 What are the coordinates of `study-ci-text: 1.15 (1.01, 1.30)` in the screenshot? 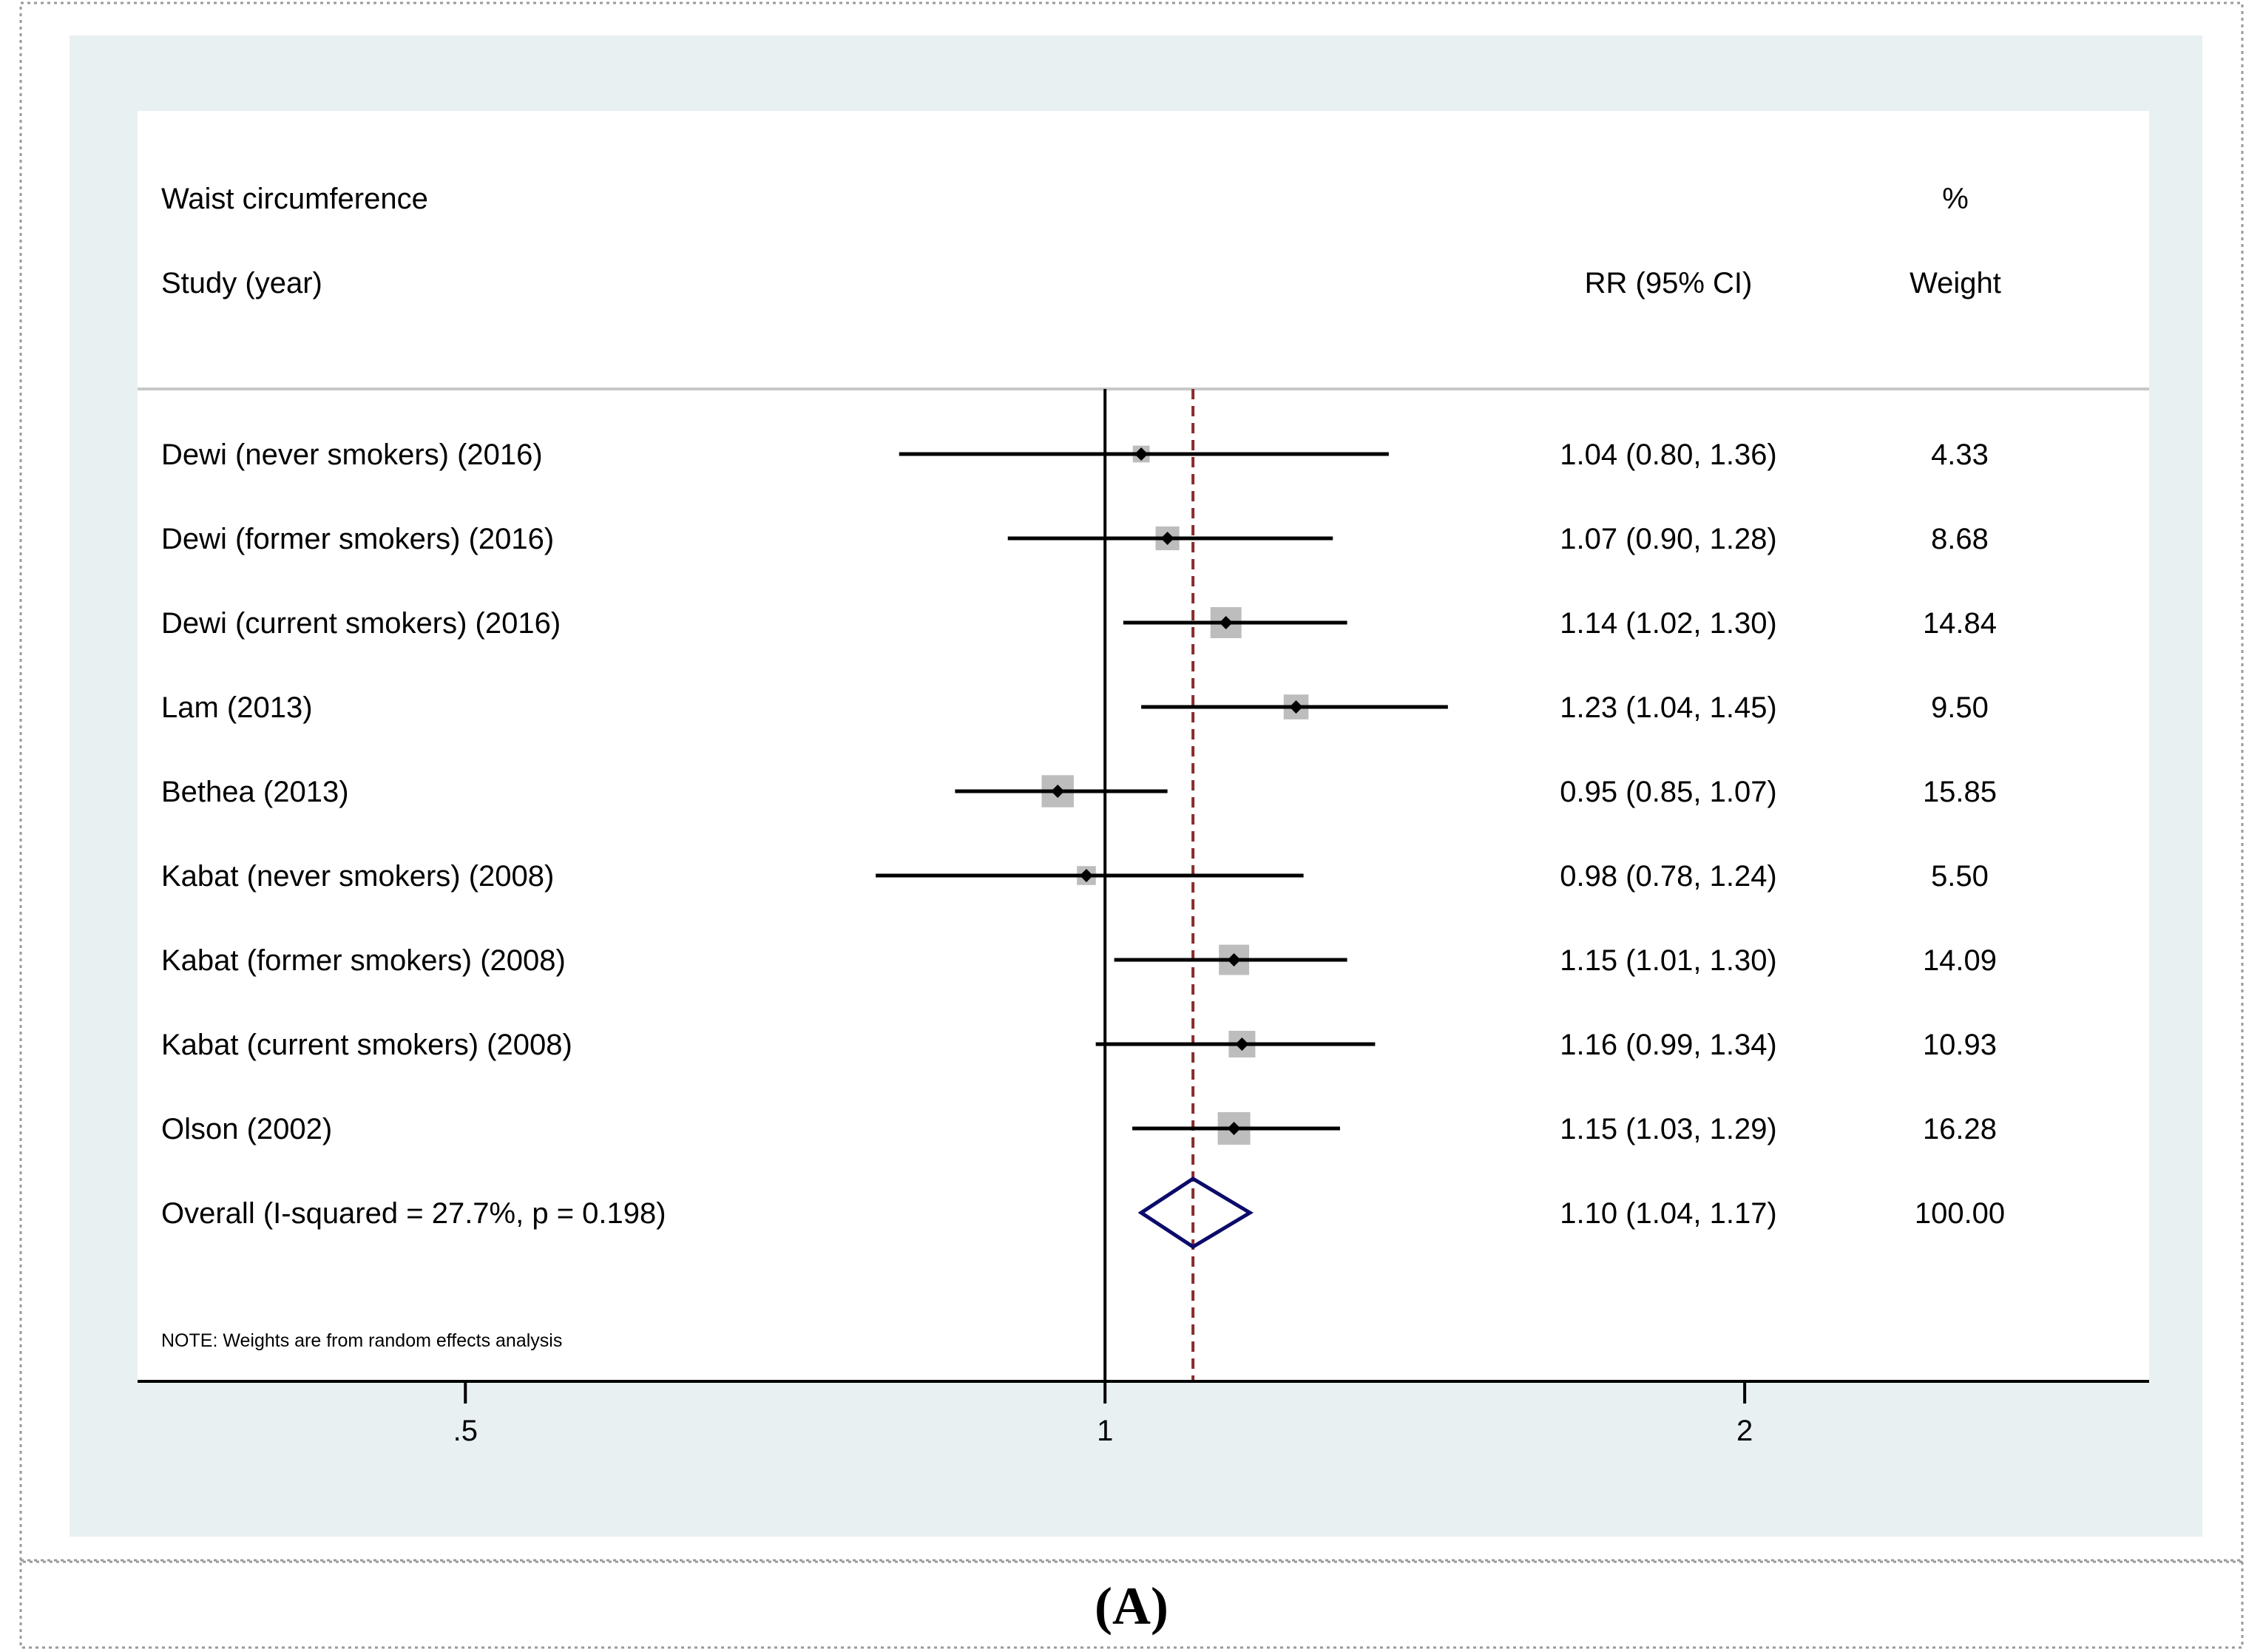 It's located at (1669, 960).